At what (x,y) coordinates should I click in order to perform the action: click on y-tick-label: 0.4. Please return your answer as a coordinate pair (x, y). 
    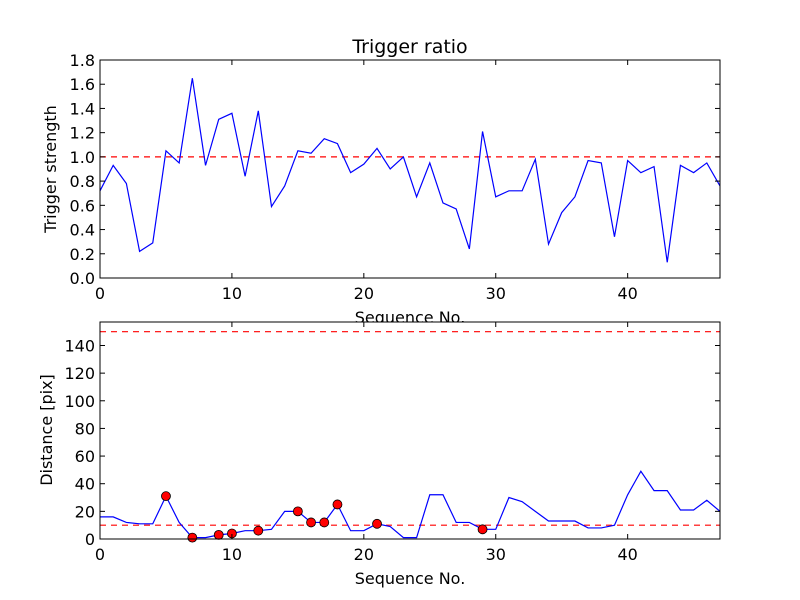
    Looking at the image, I should click on (82, 230).